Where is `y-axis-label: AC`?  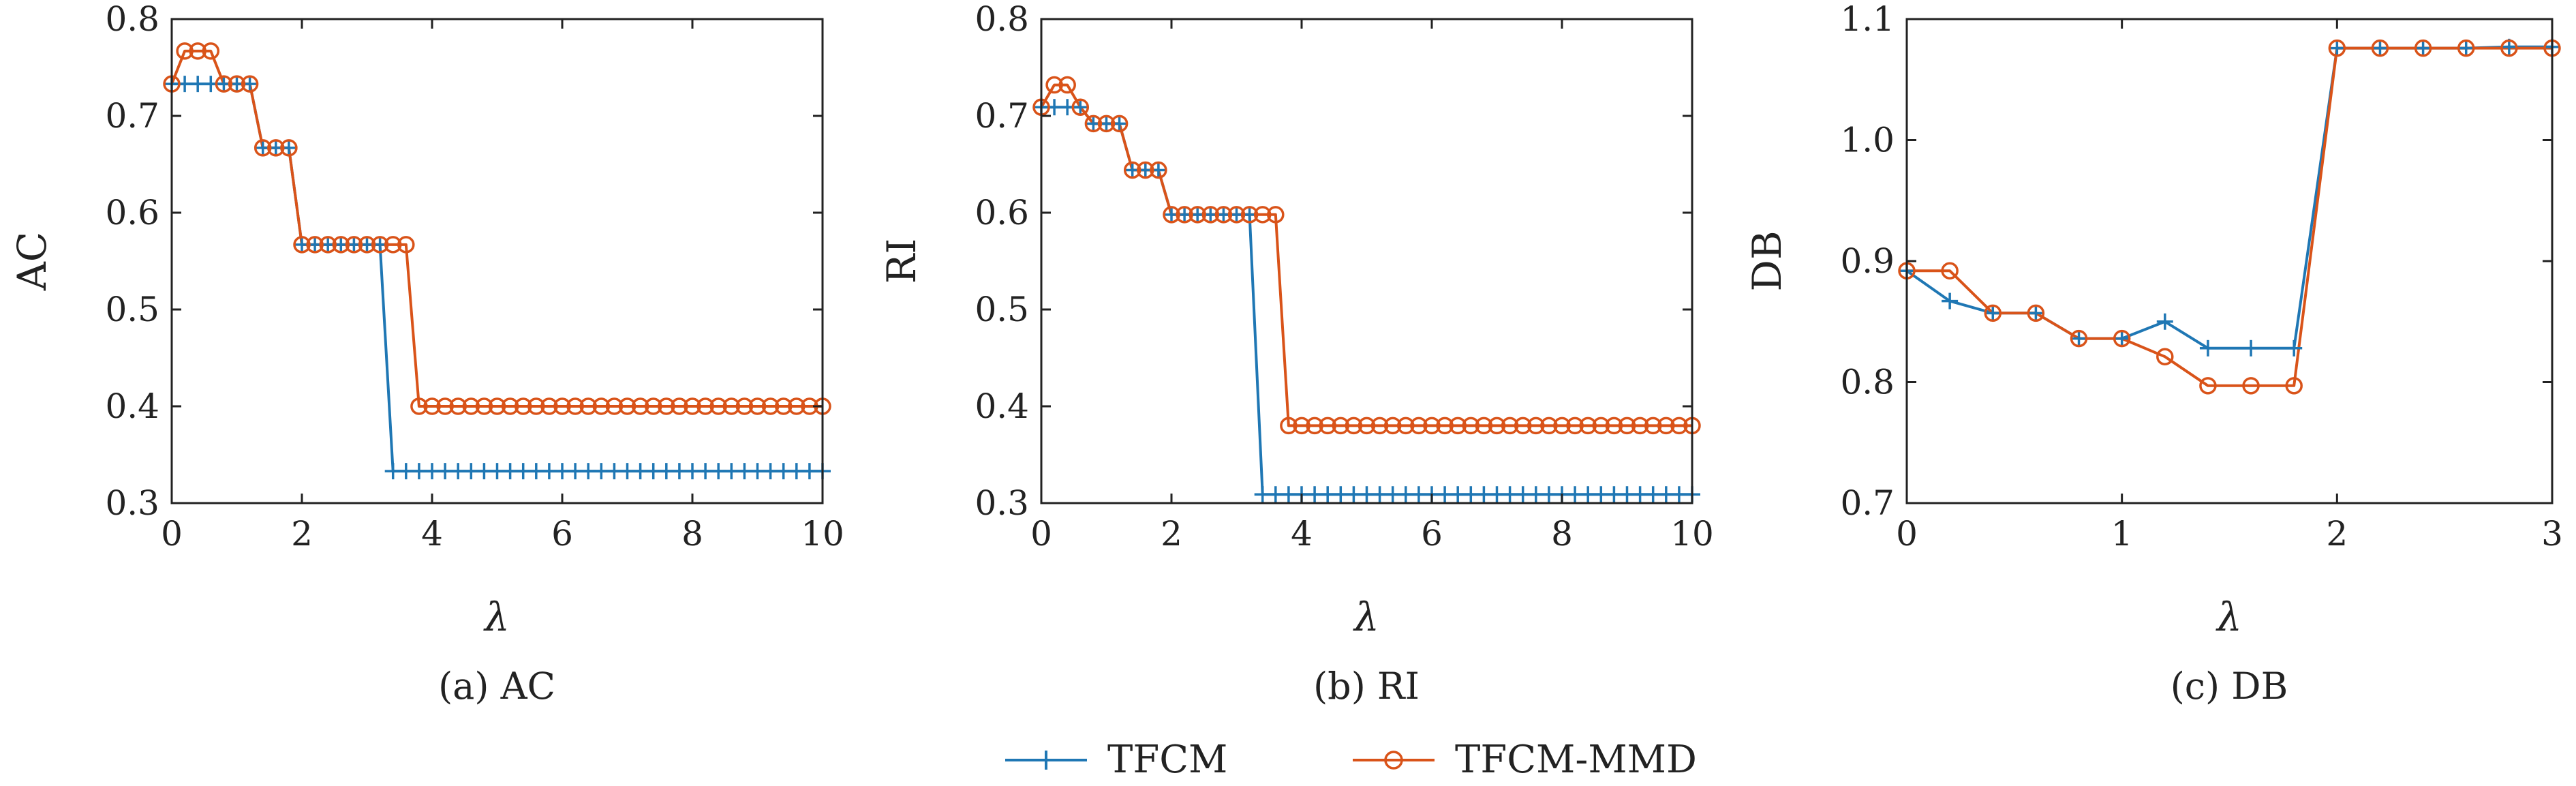 y-axis-label: AC is located at coordinates (32, 261).